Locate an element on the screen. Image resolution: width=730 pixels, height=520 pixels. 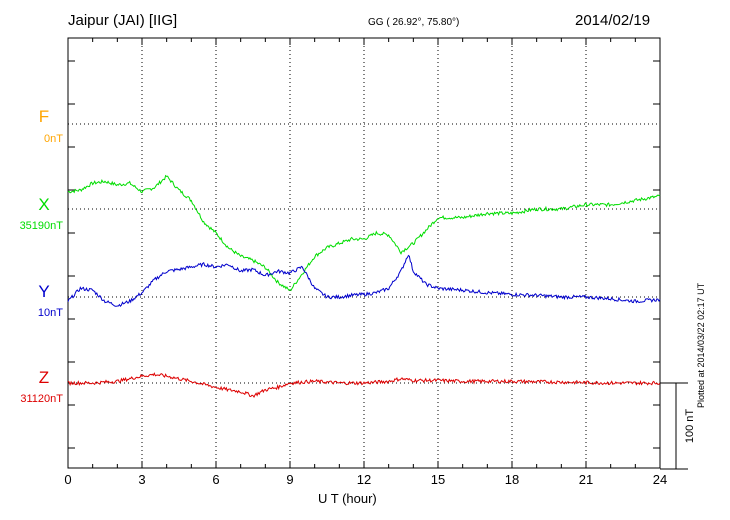
baseline-value-z: 31120nT is located at coordinates (41, 399).